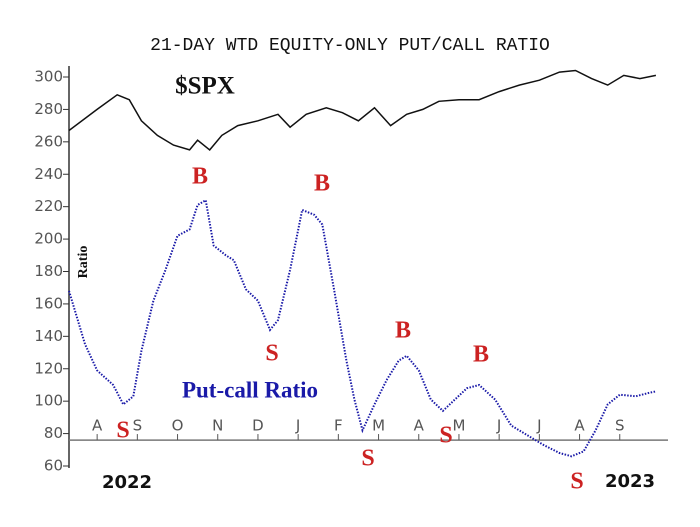  Describe the element at coordinates (48, 303) in the screenshot. I see `y-tick-label: 160` at that location.